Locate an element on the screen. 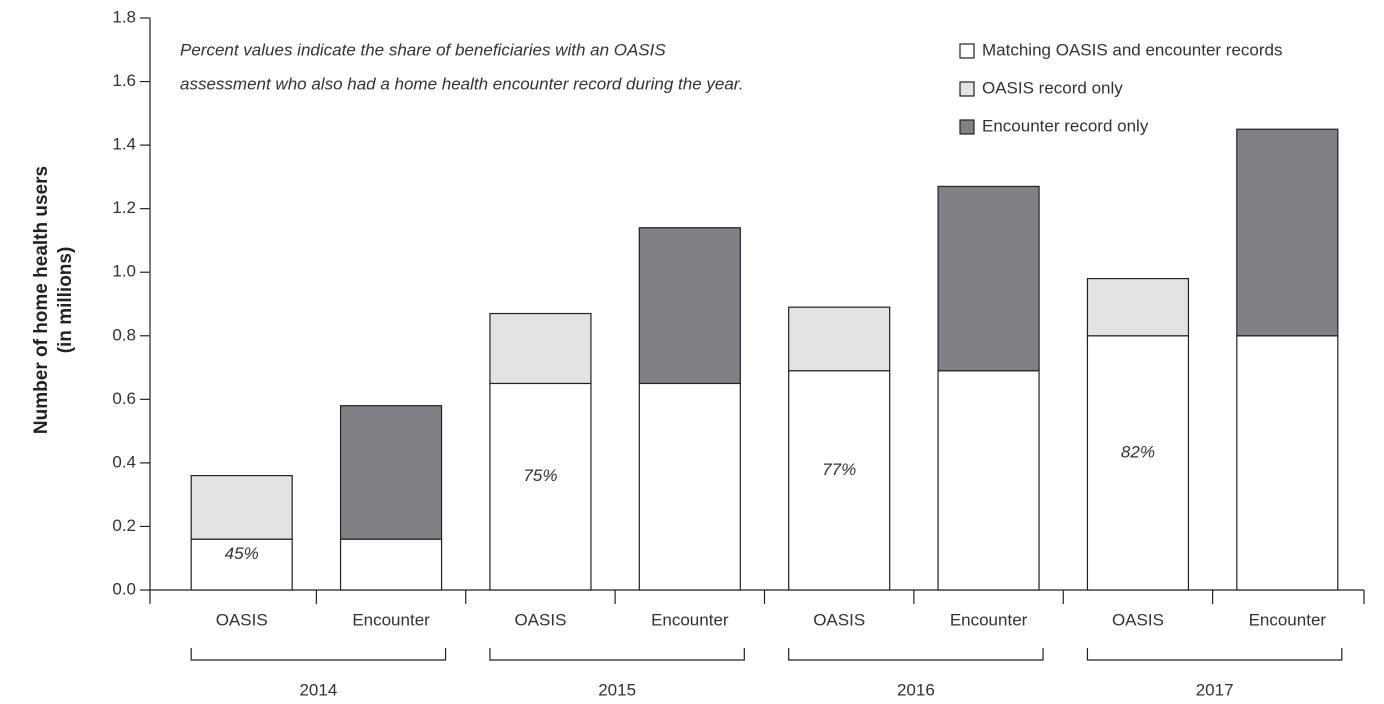  group-label: 2016 is located at coordinates (916, 689).